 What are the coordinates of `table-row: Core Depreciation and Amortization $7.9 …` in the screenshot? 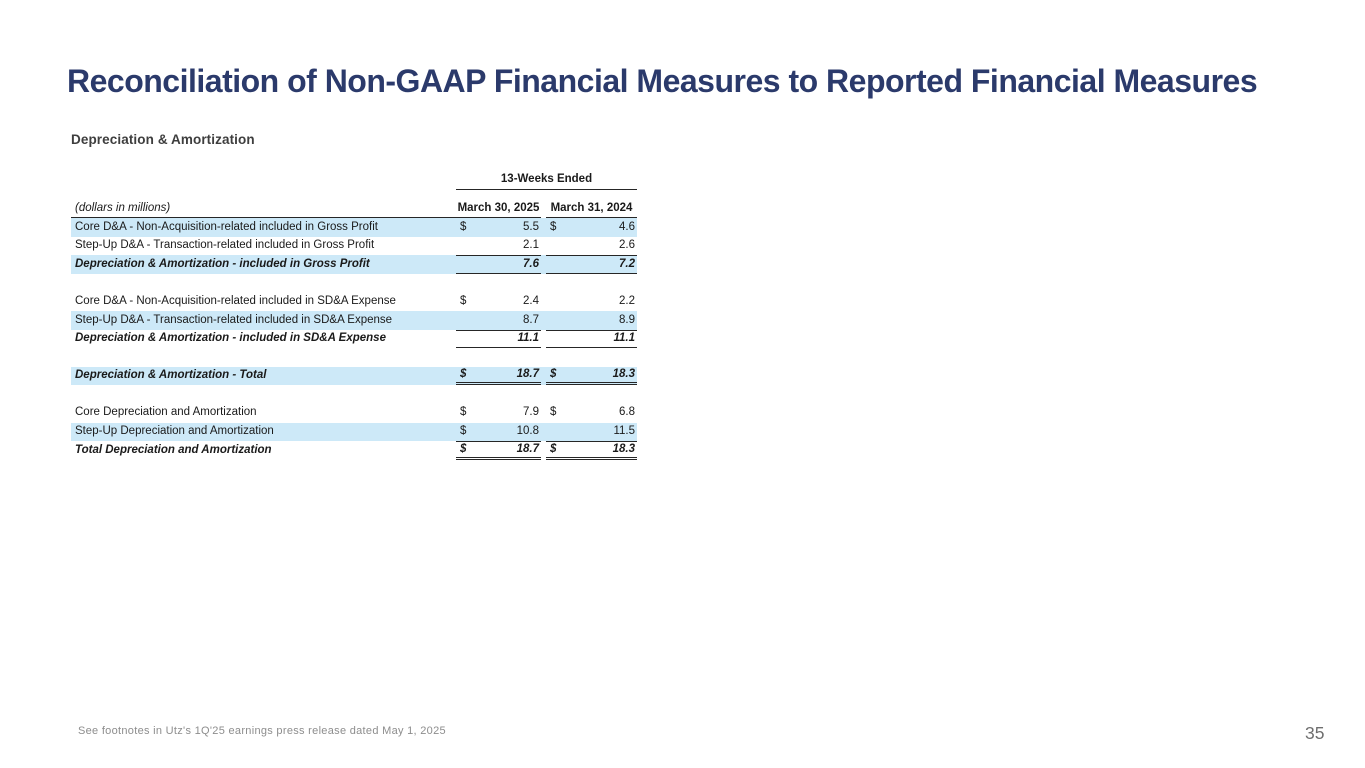 It's located at (354, 413).